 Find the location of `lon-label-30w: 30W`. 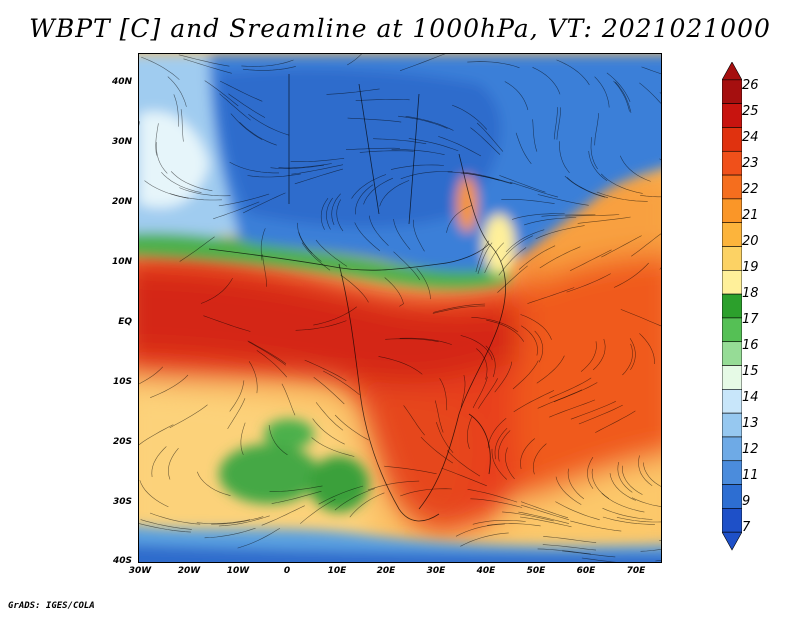

lon-label-30w: 30W is located at coordinates (140, 571).